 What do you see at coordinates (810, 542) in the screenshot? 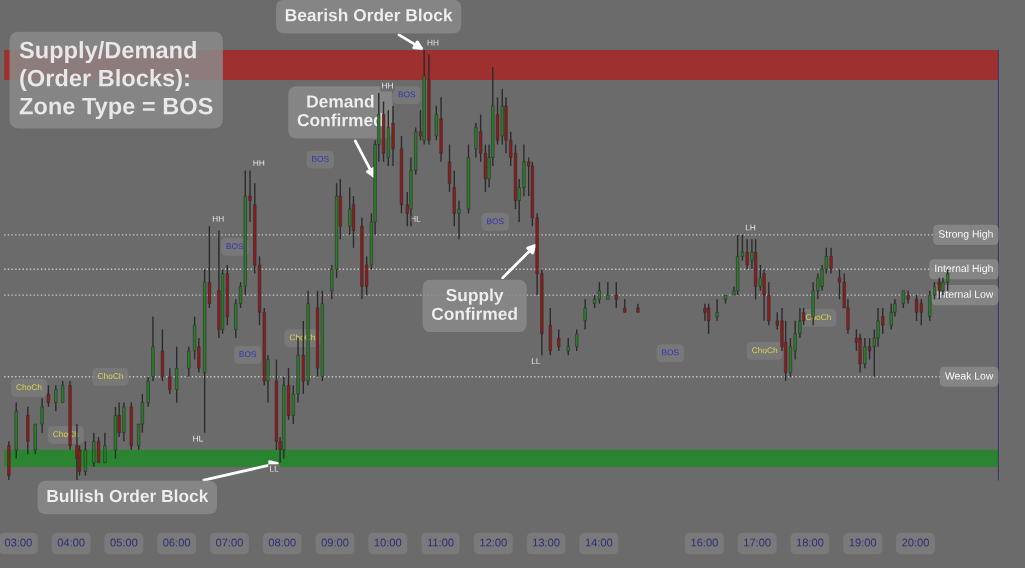
I see `x-tick-label: 18:00` at bounding box center [810, 542].